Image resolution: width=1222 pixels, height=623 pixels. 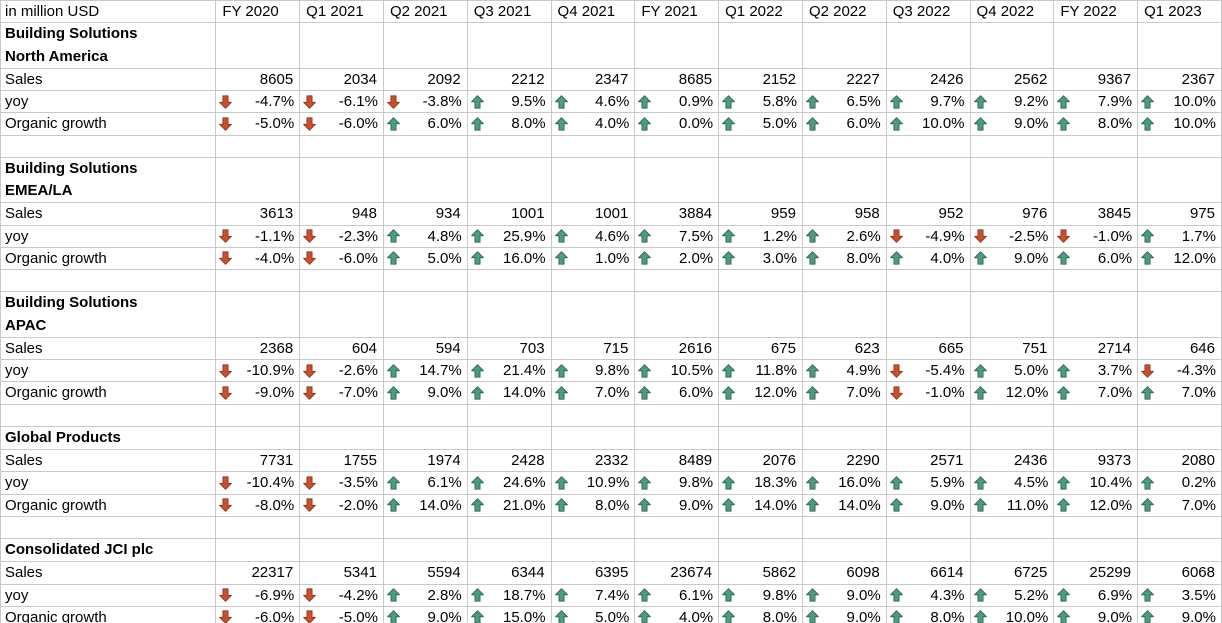 I want to click on yoy-value-cell: 25.9%, so click(x=509, y=236).